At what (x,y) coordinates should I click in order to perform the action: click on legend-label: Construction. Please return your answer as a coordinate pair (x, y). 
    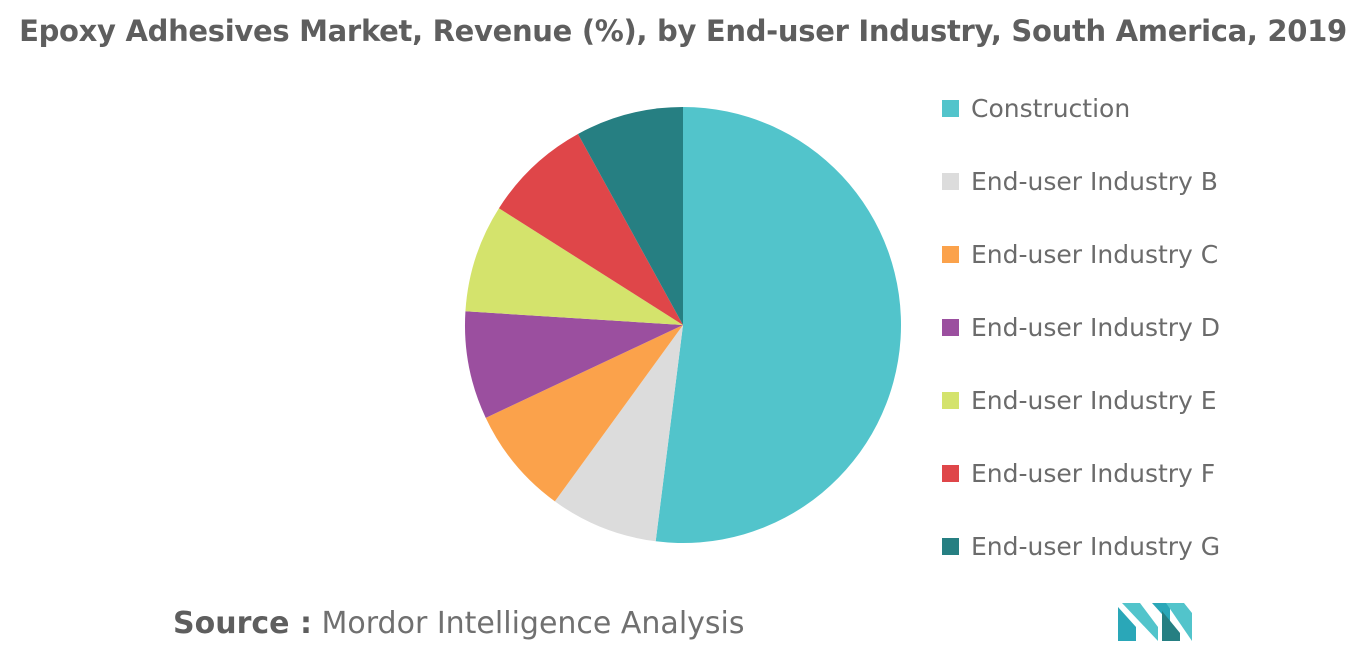
    Looking at the image, I should click on (1051, 108).